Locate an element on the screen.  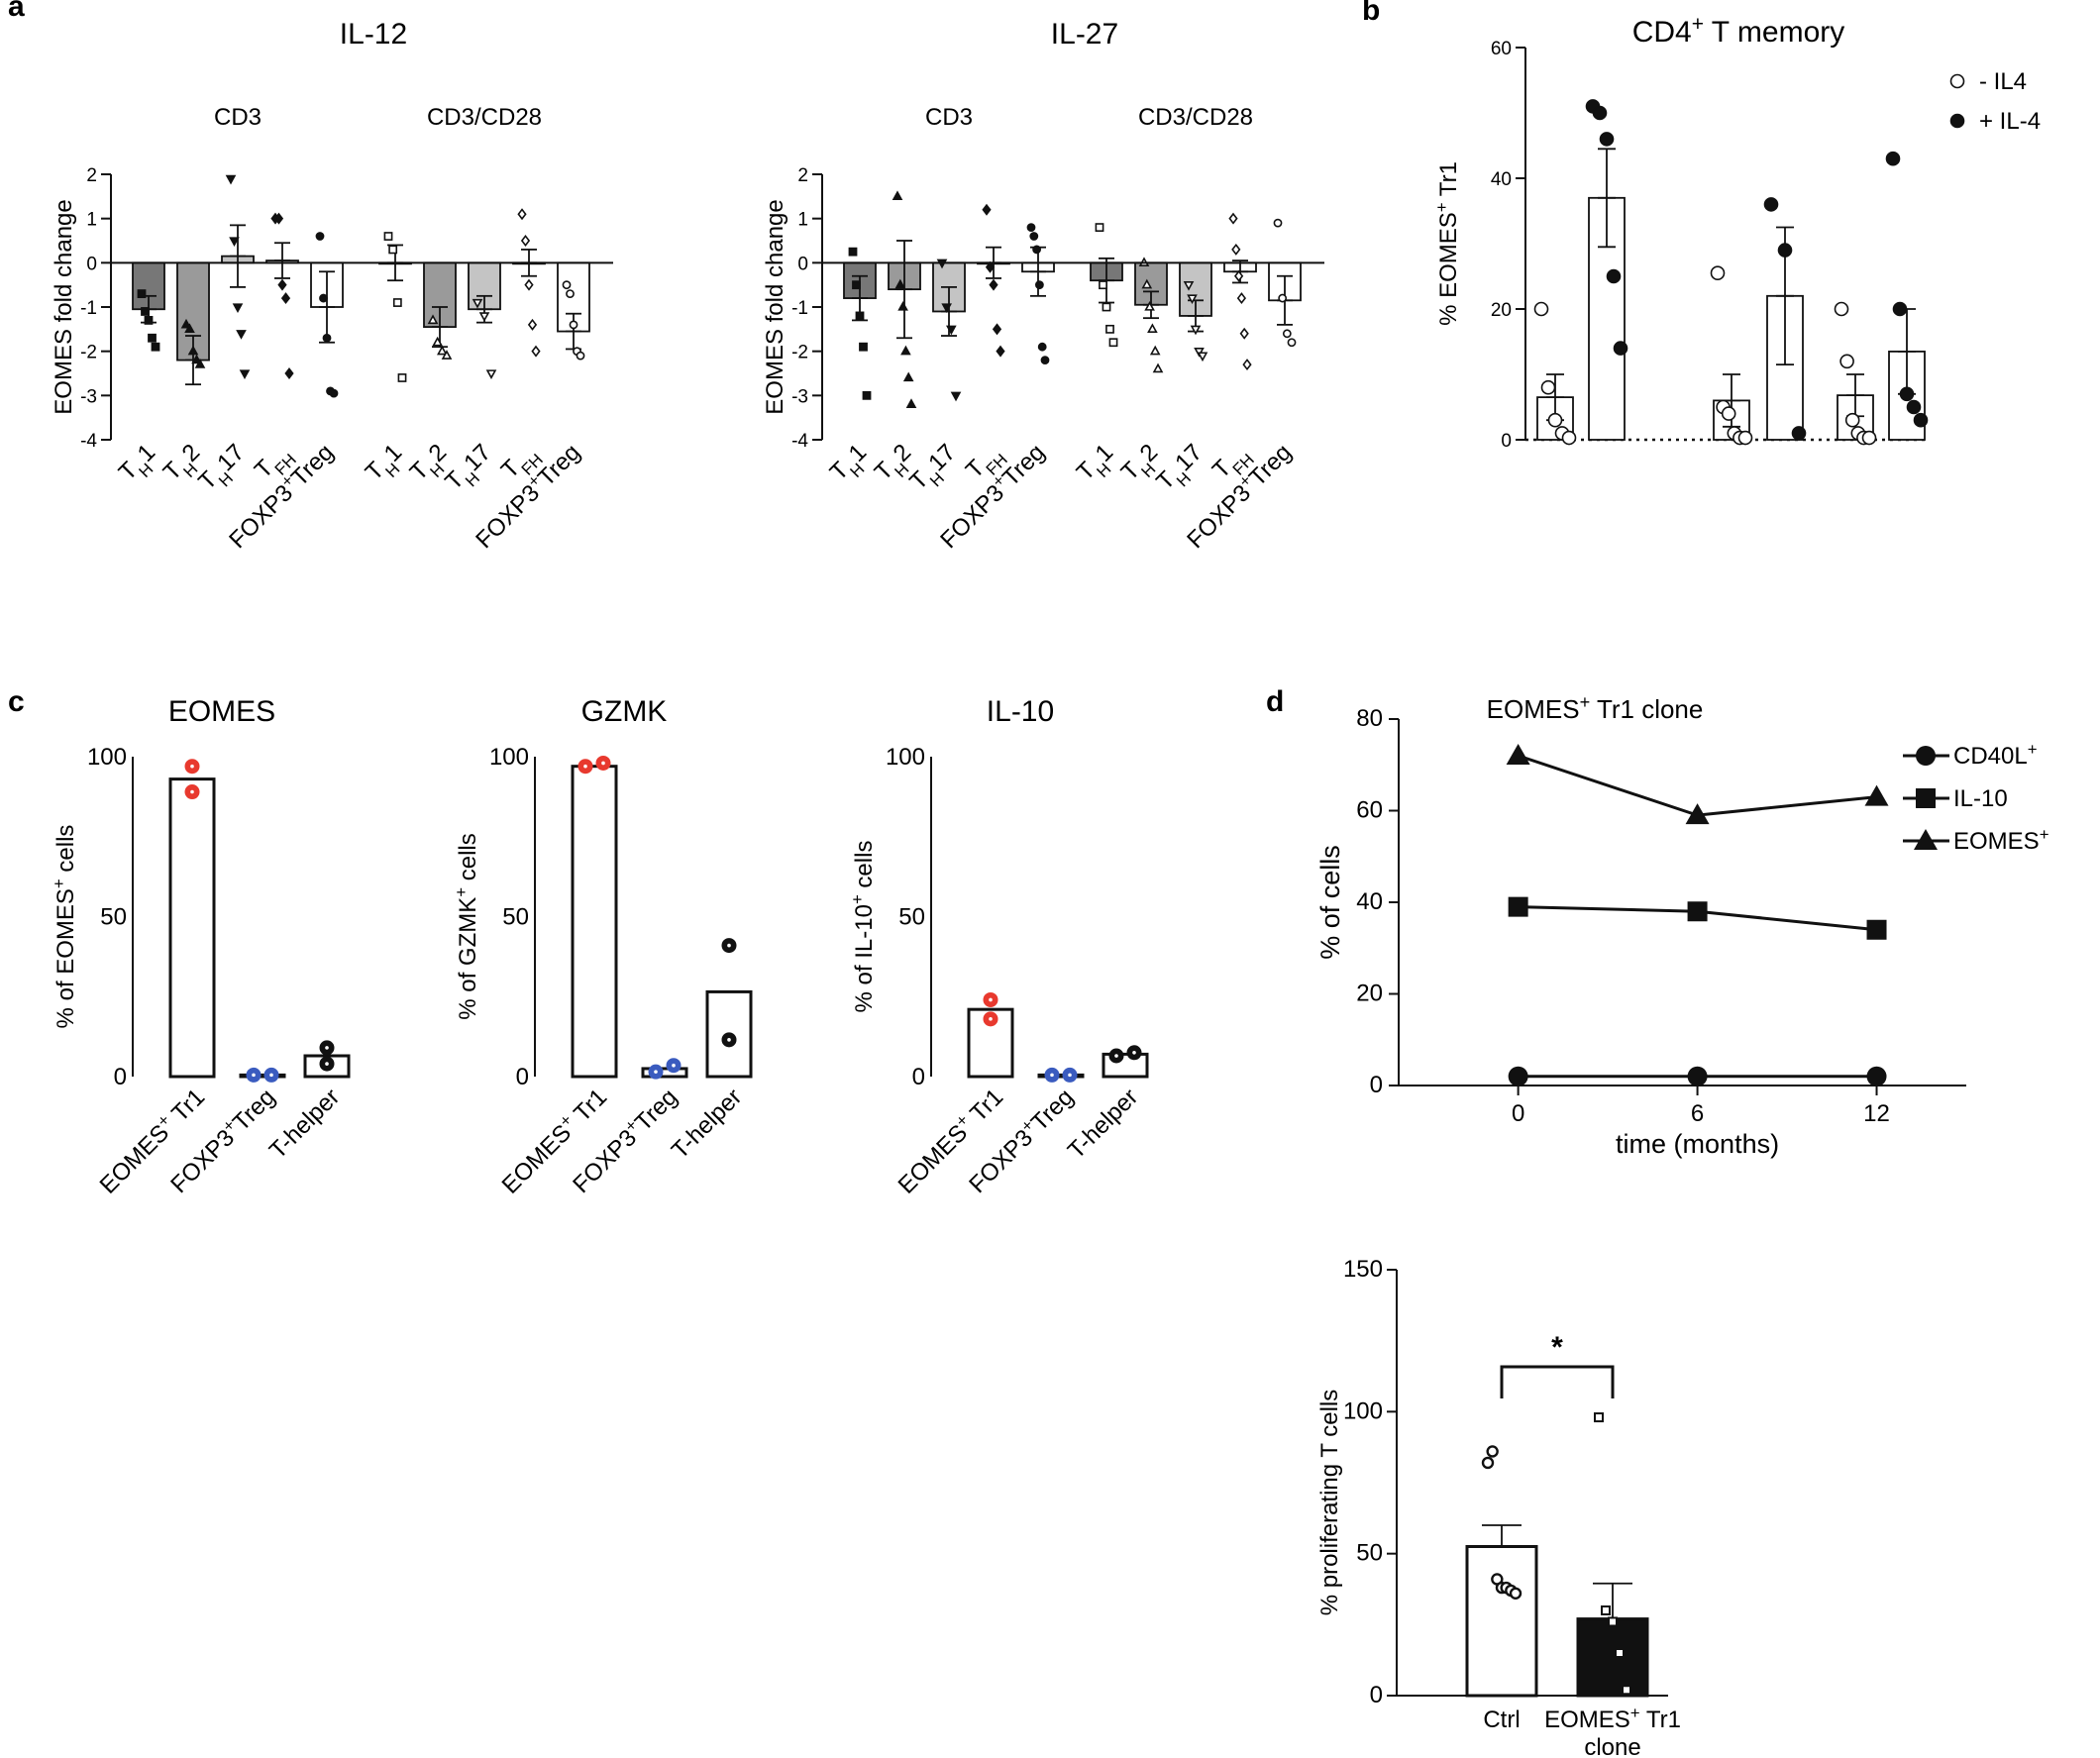
a-y-tick-label: 0 is located at coordinates (91, 264).